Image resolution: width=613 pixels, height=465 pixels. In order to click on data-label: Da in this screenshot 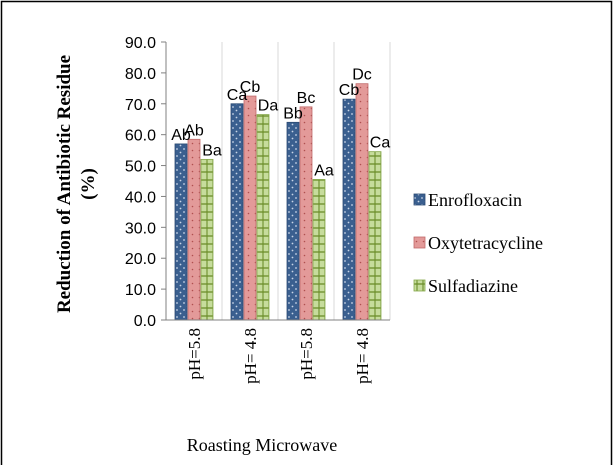, I will do `click(268, 106)`.